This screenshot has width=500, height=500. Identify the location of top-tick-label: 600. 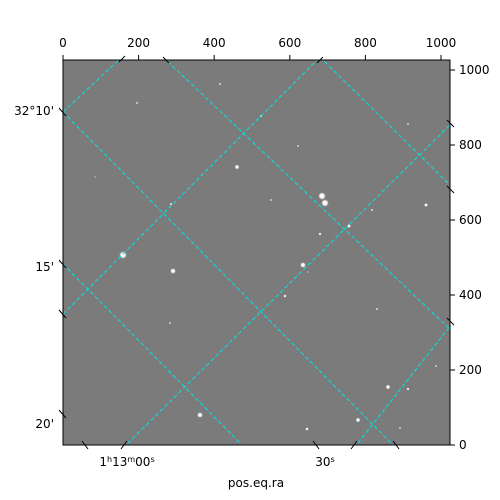
(289, 43).